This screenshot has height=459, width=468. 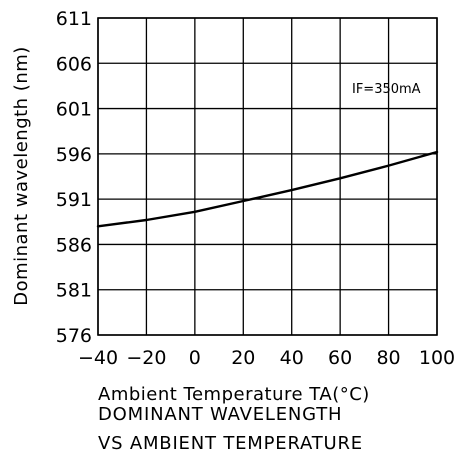 I want to click on y-tick-label: 576, so click(x=74, y=336).